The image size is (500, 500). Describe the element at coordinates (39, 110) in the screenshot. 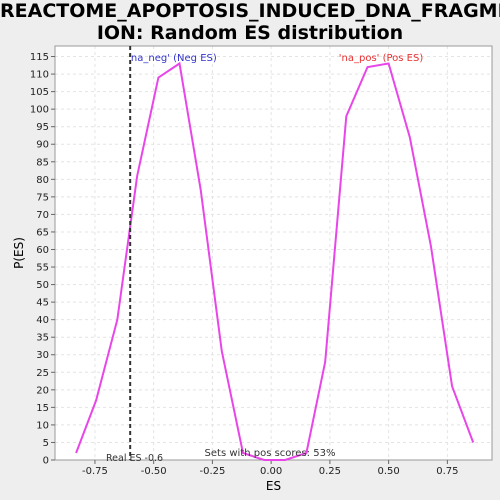

I see `y-tick-label: 100` at that location.